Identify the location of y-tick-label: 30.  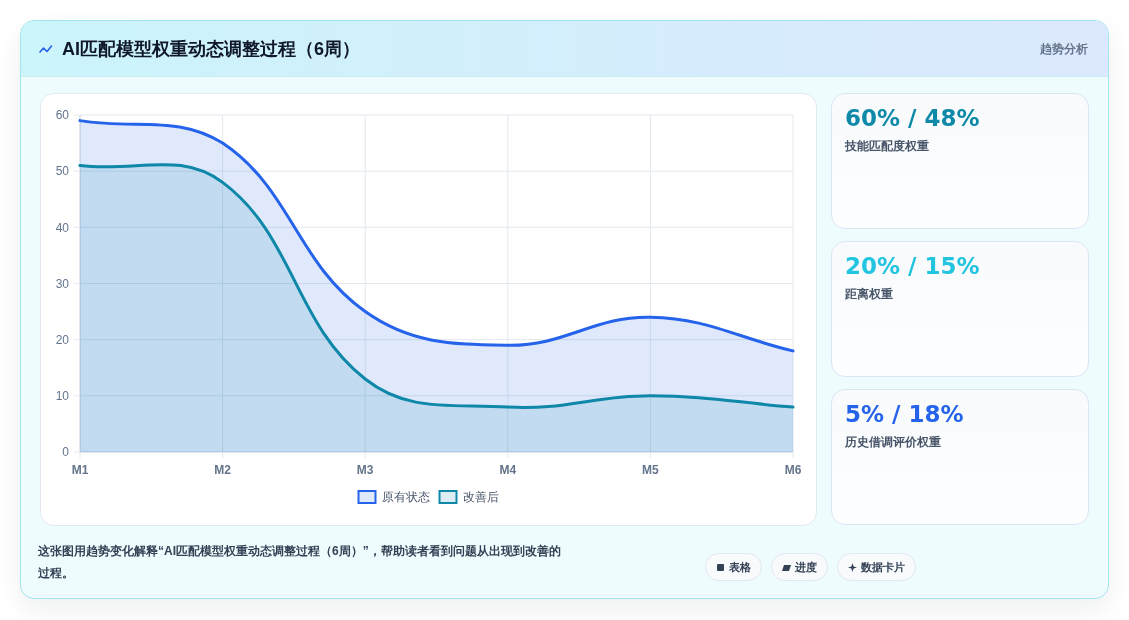
(62, 283).